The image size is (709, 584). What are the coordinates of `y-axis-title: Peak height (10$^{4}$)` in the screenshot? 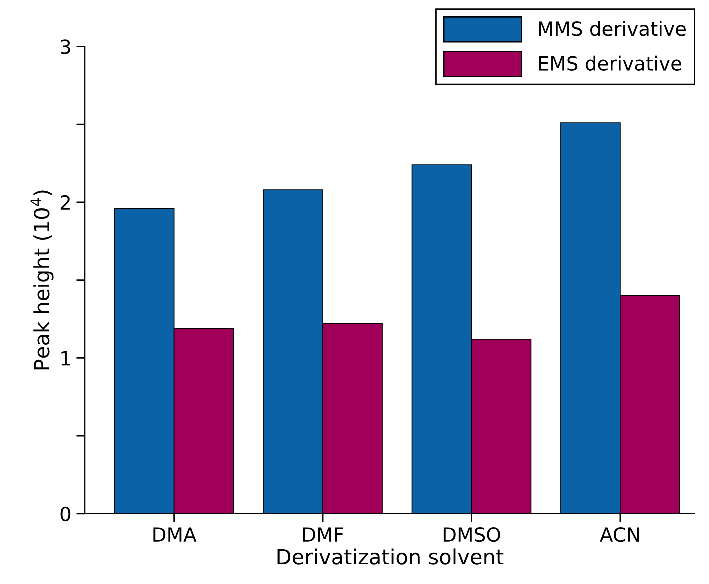 It's located at (42, 280).